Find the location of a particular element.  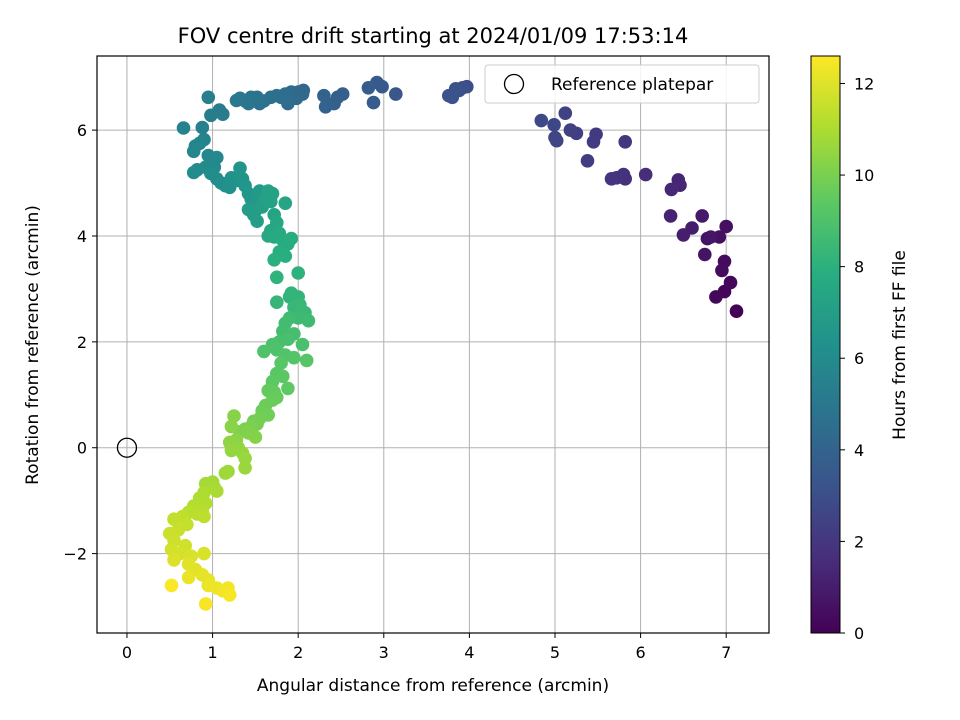

y-ticks: −2 0 2 4 6 is located at coordinates (80, 342).